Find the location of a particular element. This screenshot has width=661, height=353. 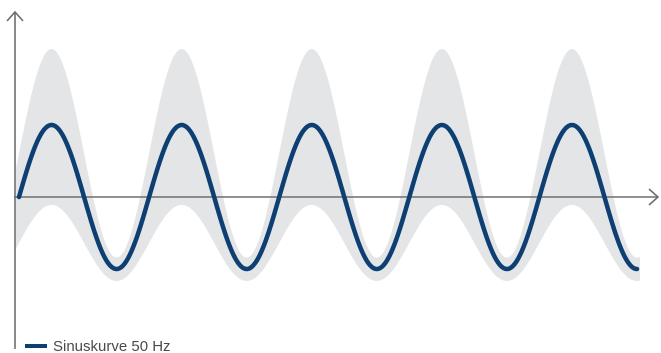

x-axis-arrow is located at coordinates (654, 197).